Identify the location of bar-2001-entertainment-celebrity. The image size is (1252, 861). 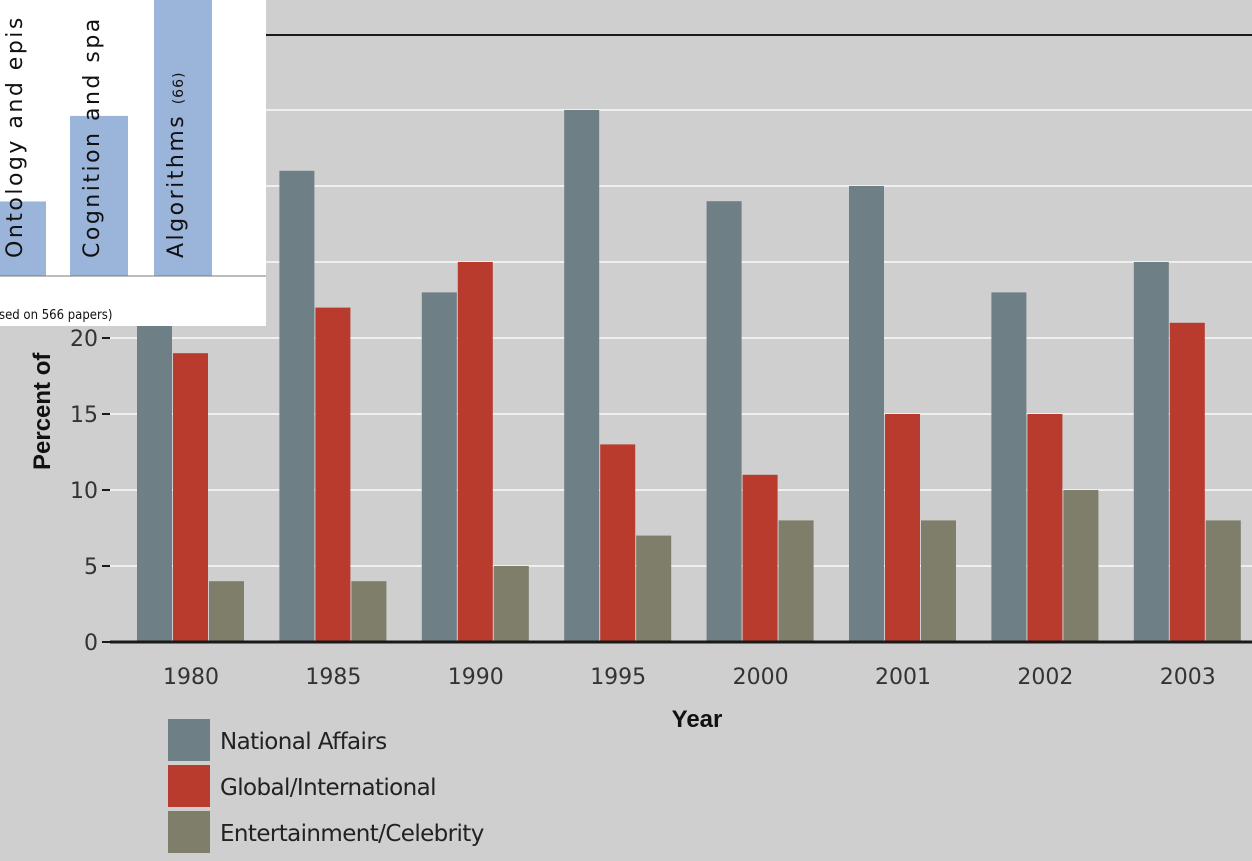
(938, 581).